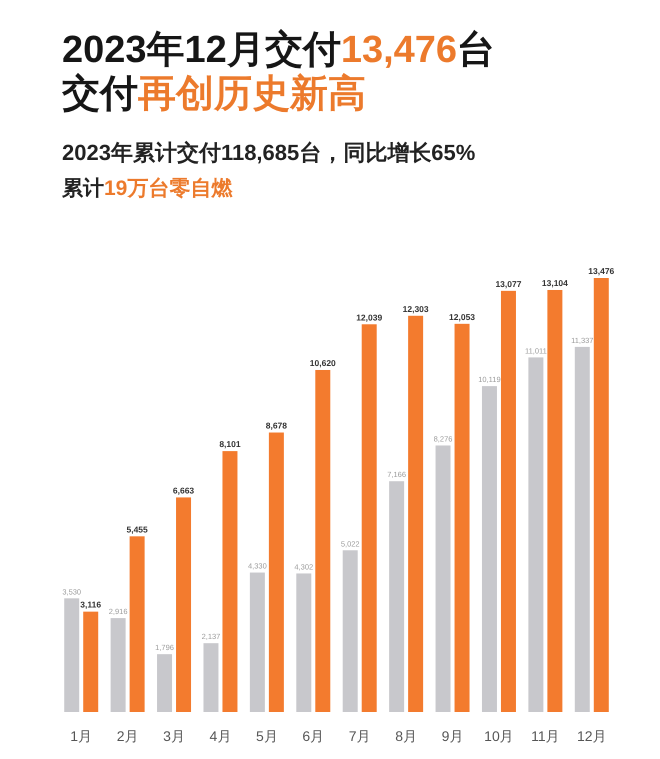 The height and width of the screenshot is (759, 660). What do you see at coordinates (269, 152) in the screenshot?
I see `annotation: 2023年累计交付118,685台，同比增长65%` at bounding box center [269, 152].